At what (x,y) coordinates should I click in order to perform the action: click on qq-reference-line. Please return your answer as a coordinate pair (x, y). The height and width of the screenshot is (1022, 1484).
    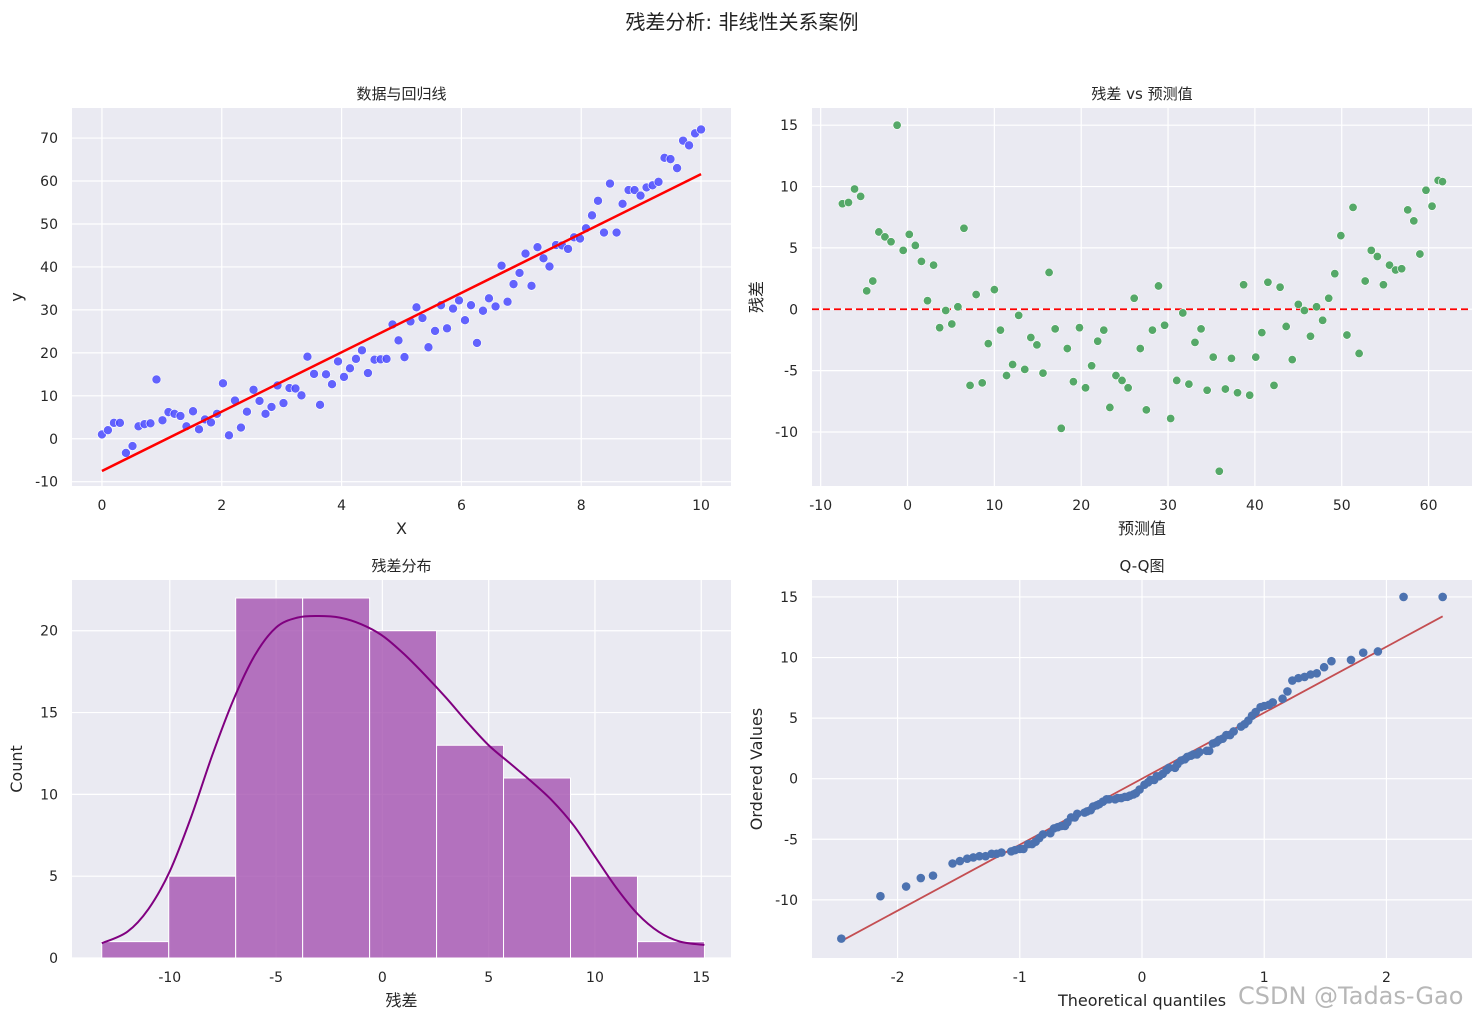
    Looking at the image, I should click on (1142, 778).